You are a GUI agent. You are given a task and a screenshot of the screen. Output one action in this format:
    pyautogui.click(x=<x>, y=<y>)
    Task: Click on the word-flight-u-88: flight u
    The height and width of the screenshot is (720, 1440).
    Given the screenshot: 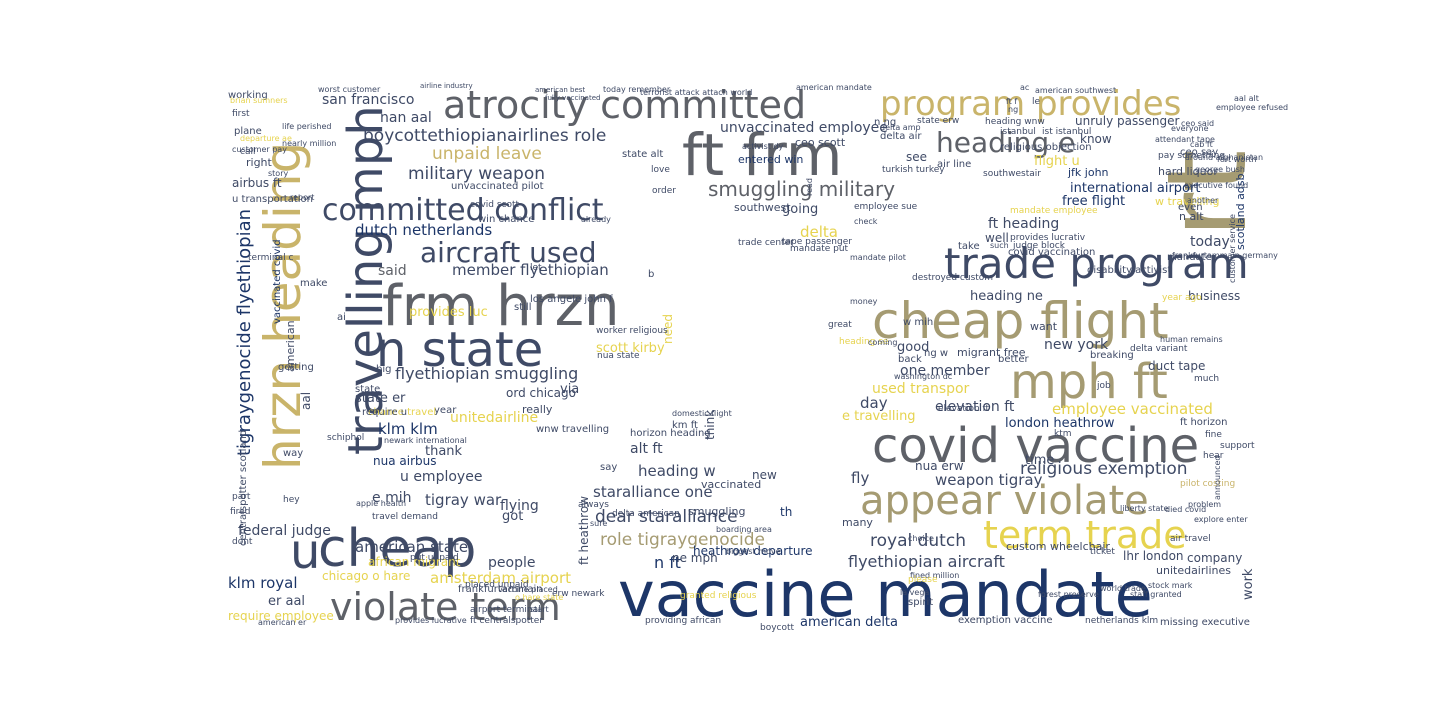 What is the action you would take?
    pyautogui.click(x=1057, y=161)
    